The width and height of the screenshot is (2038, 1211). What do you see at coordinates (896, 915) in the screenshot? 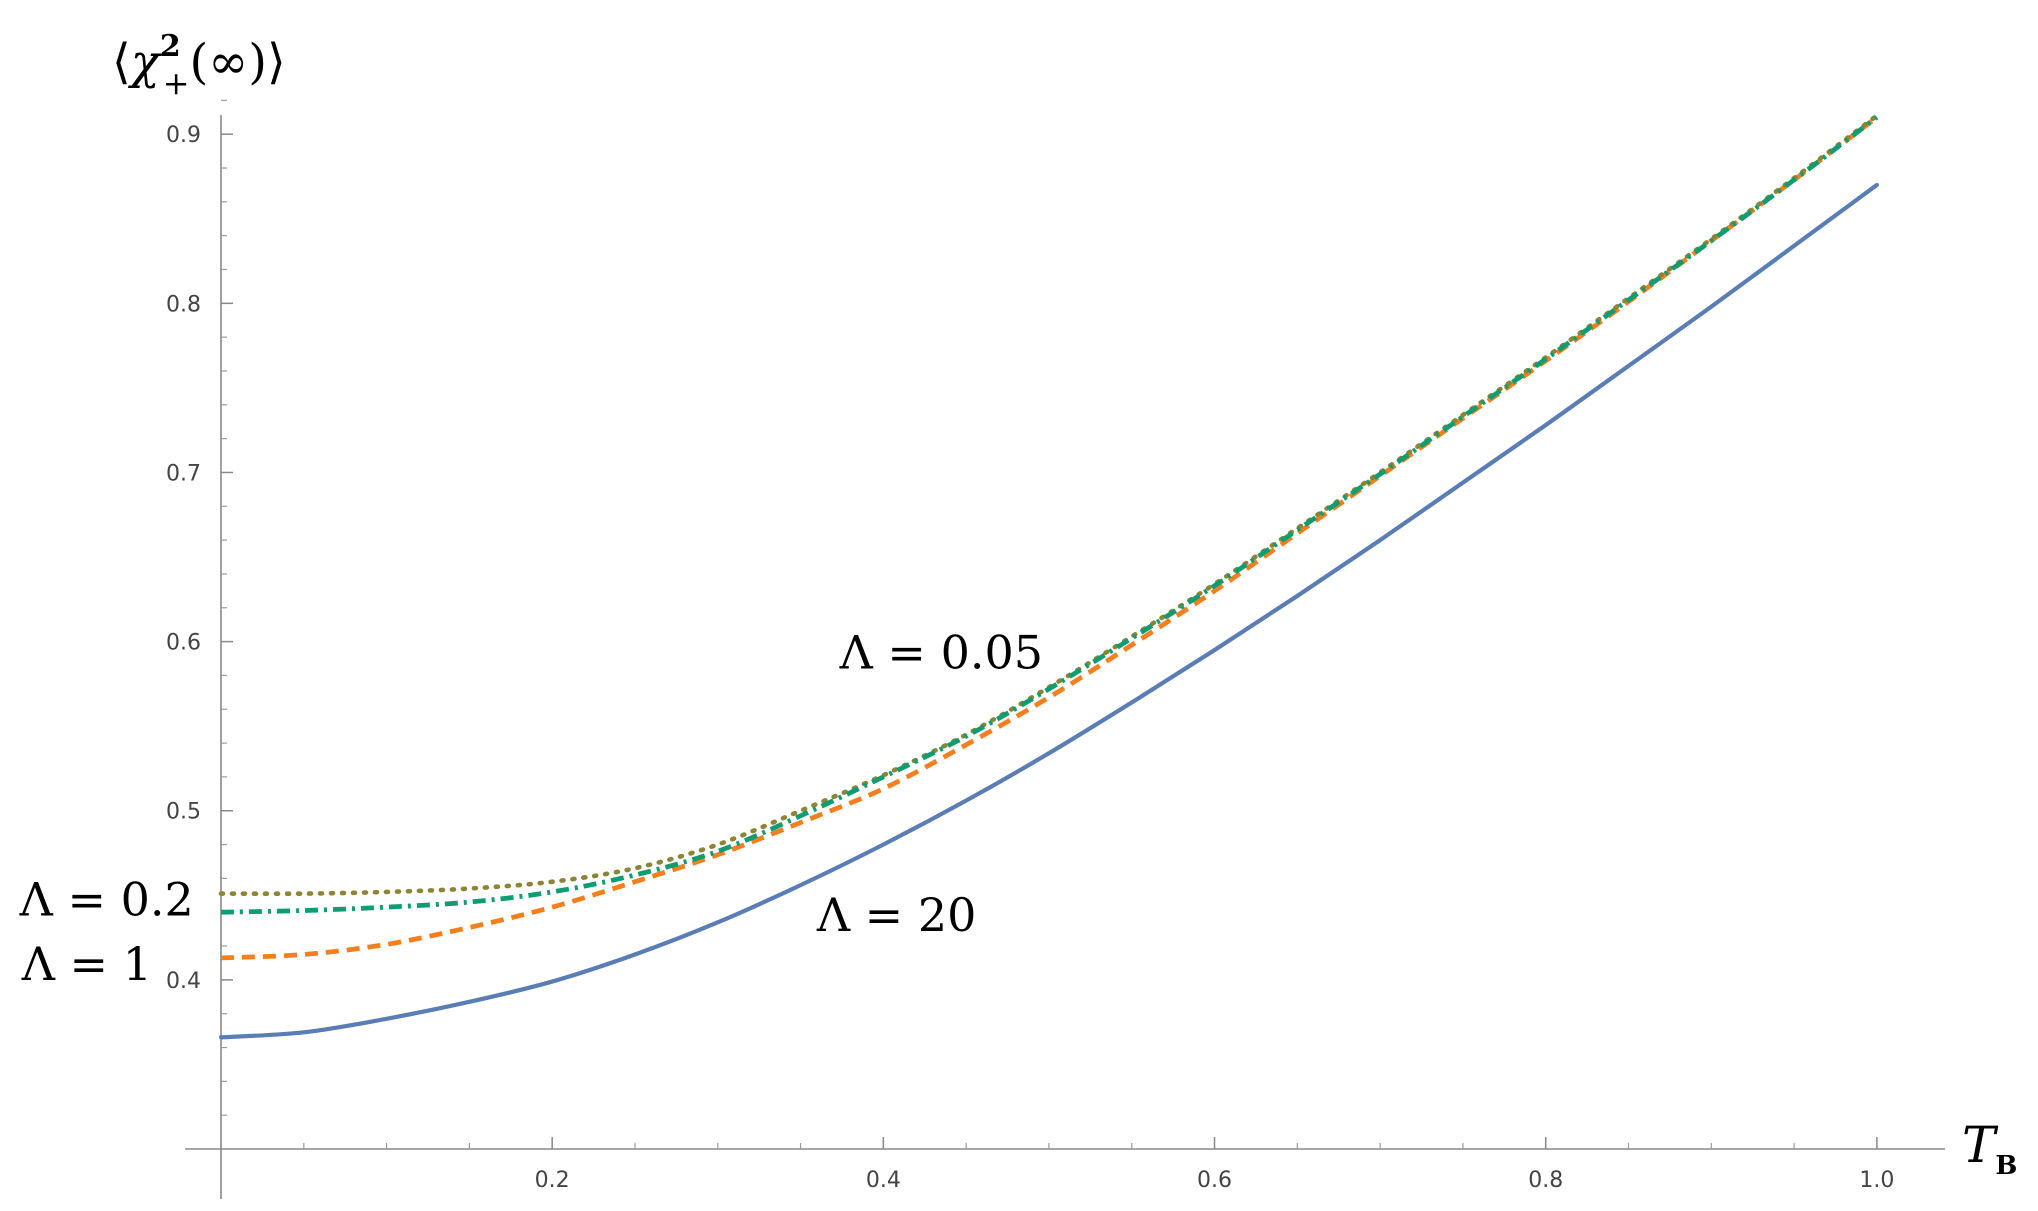
I see `series-annotation: Λ = 20` at bounding box center [896, 915].